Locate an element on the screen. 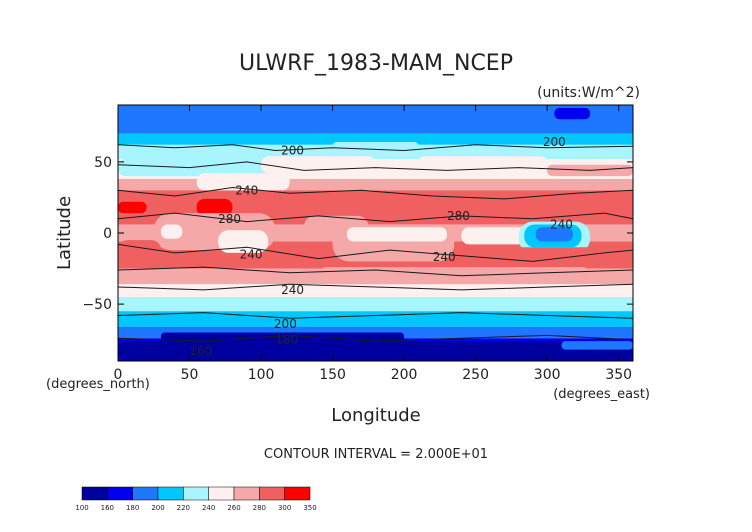  colorbar-label-180: 180 is located at coordinates (132, 508).